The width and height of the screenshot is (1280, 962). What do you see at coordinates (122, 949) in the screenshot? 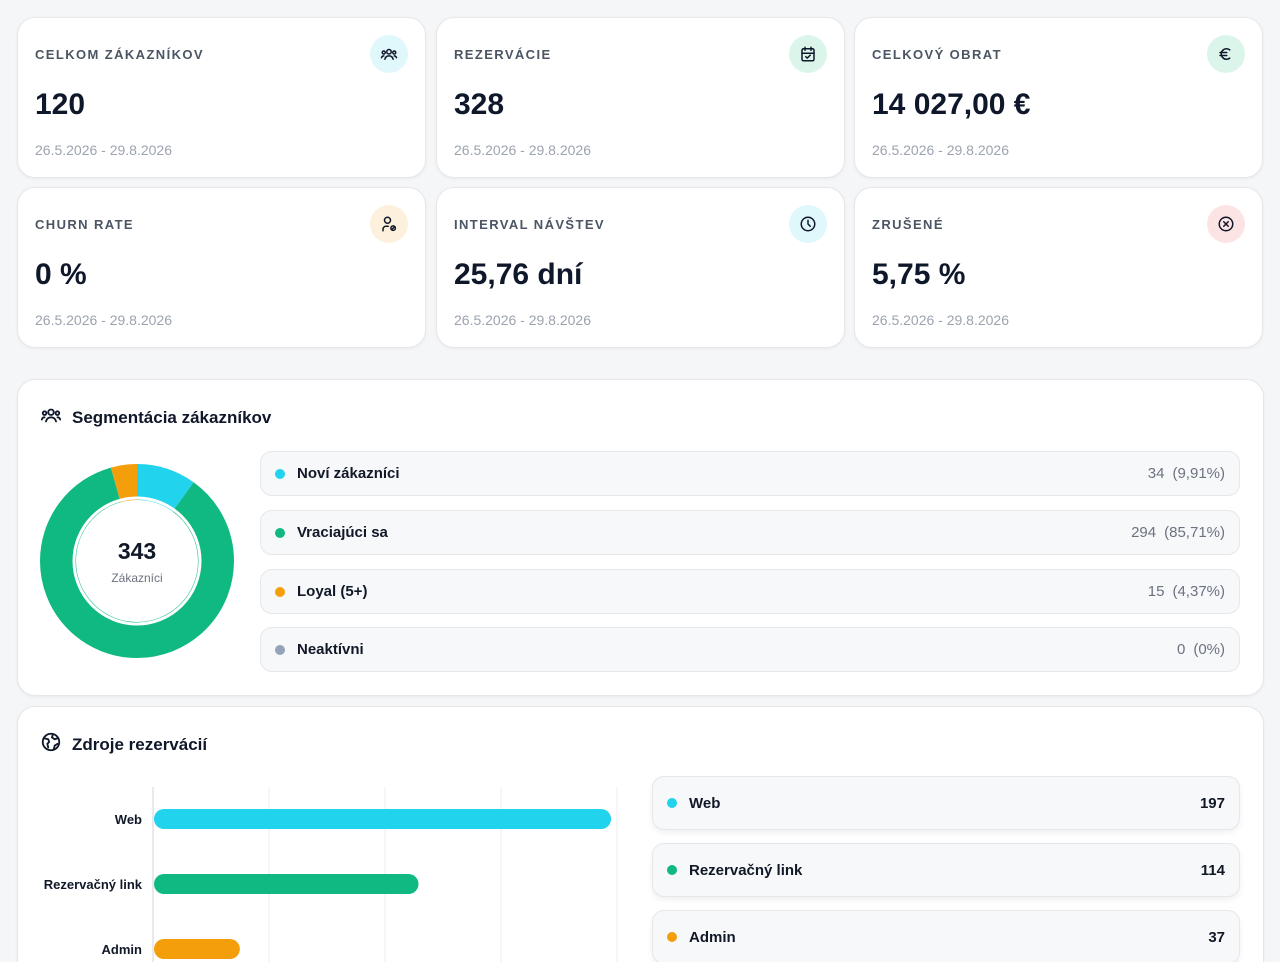
I see `bar-label: Admin` at bounding box center [122, 949].